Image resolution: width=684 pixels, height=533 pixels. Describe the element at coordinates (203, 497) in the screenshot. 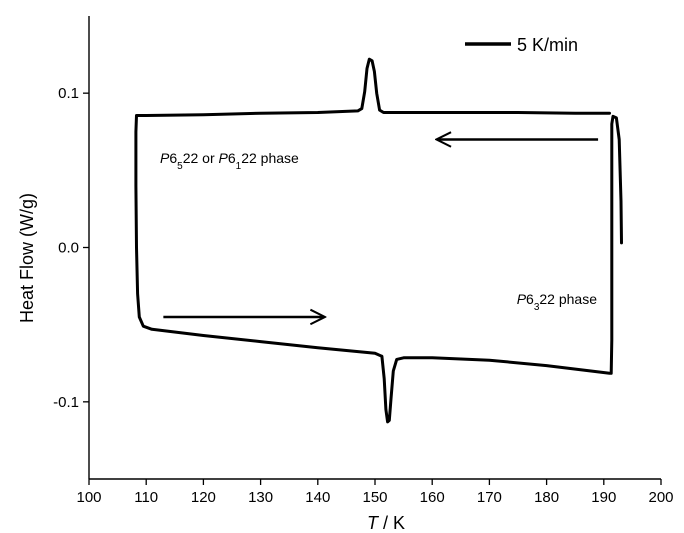

I see `x-tick-label: 120` at that location.